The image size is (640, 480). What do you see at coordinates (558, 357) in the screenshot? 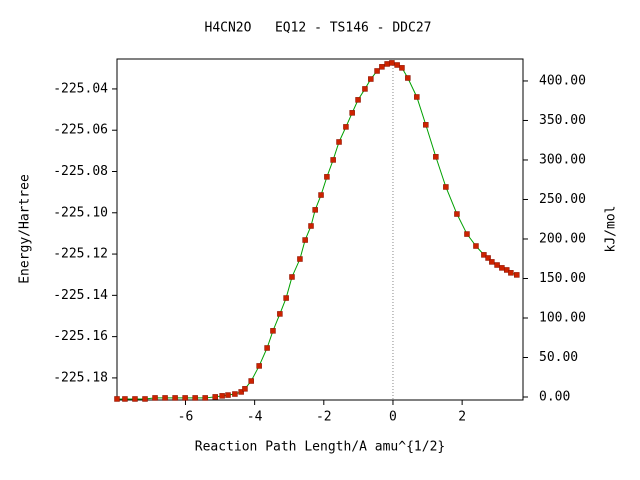
I see `y2-tick-label: 50.00` at bounding box center [558, 357].